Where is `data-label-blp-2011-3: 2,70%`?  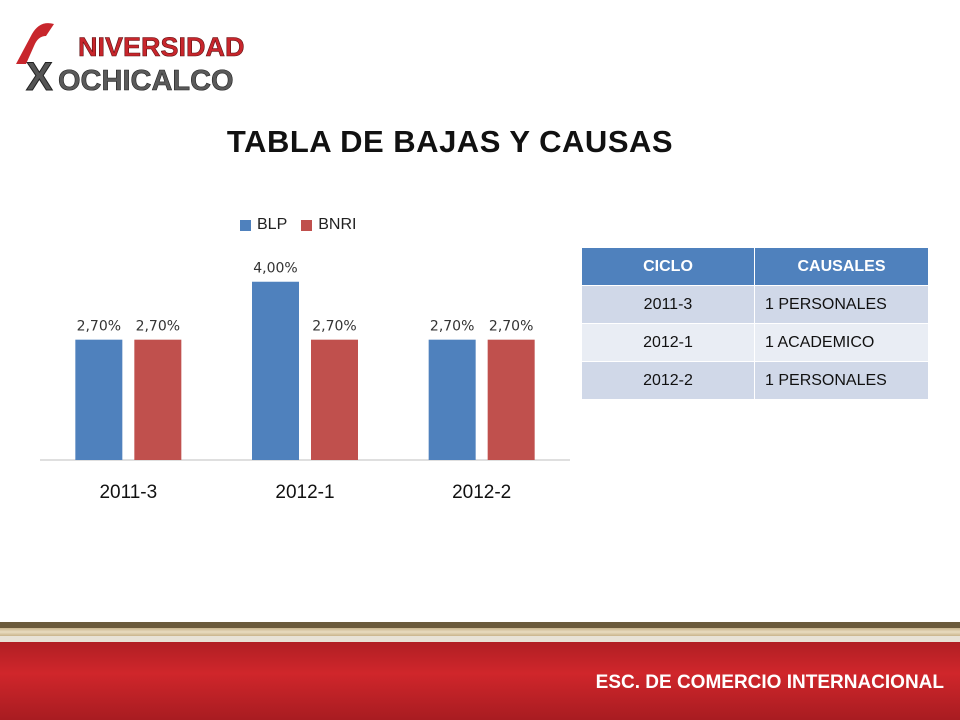 data-label-blp-2011-3: 2,70% is located at coordinates (99, 327).